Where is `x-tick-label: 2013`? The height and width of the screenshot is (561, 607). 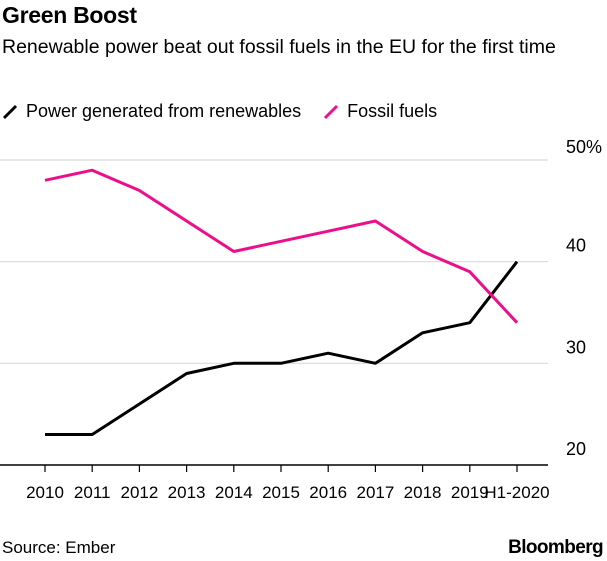 x-tick-label: 2013 is located at coordinates (187, 492).